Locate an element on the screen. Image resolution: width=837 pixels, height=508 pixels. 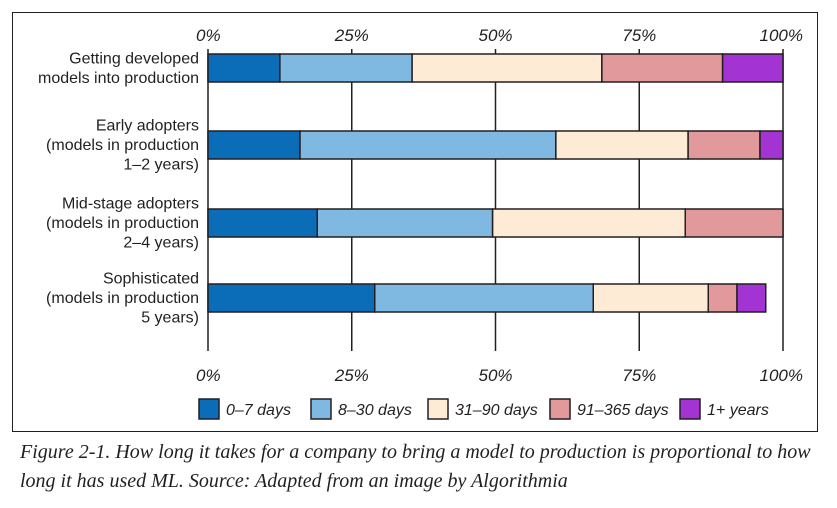
top-tick-label: 0% is located at coordinates (208, 35).